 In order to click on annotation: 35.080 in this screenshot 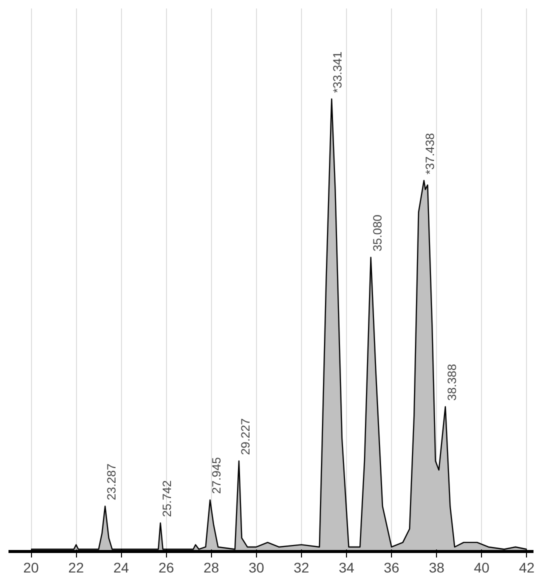, I will do `click(377, 233)`.